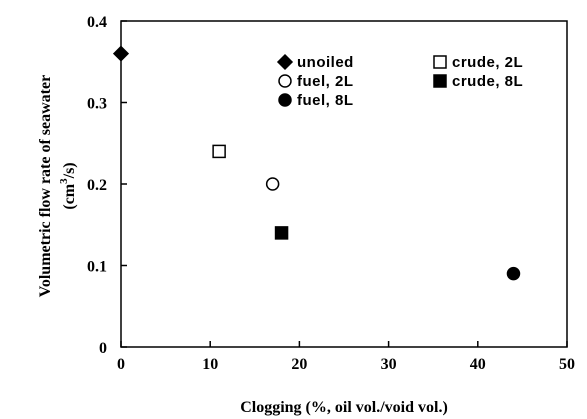 Image resolution: width=587 pixels, height=419 pixels. Describe the element at coordinates (567, 364) in the screenshot. I see `x-tick-label: 50` at that location.